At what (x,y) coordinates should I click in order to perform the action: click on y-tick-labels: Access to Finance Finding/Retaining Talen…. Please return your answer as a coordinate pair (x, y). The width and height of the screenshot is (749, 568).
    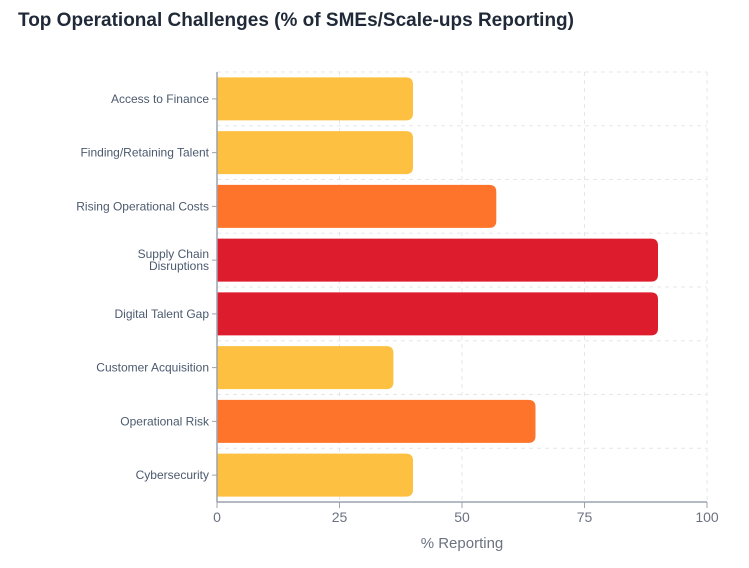
    Looking at the image, I should click on (143, 287).